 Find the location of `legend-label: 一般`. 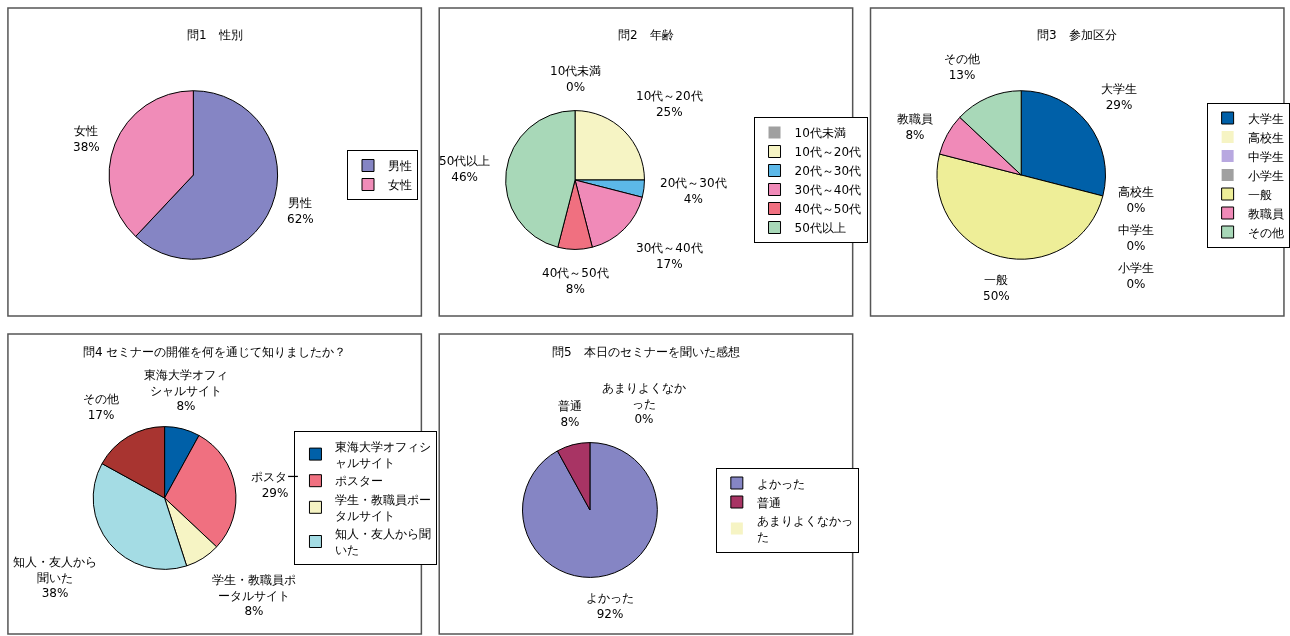

legend-label: 一般 is located at coordinates (1259, 194).